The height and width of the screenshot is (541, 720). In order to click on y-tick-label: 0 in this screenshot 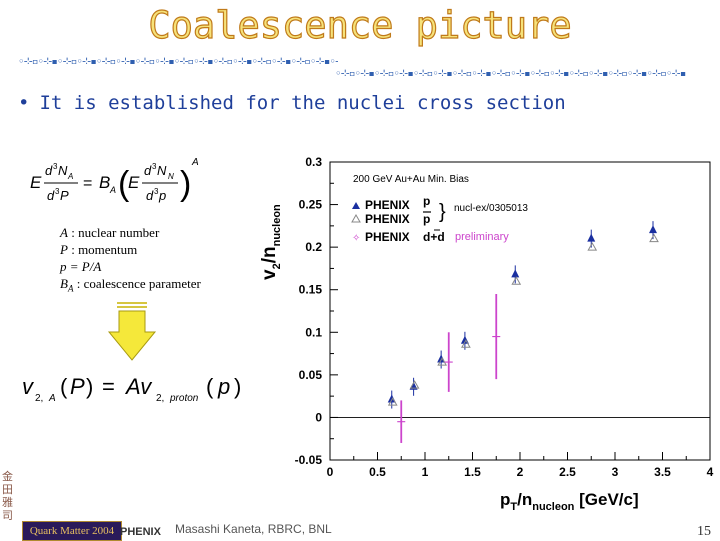, I will do `click(318, 417)`.